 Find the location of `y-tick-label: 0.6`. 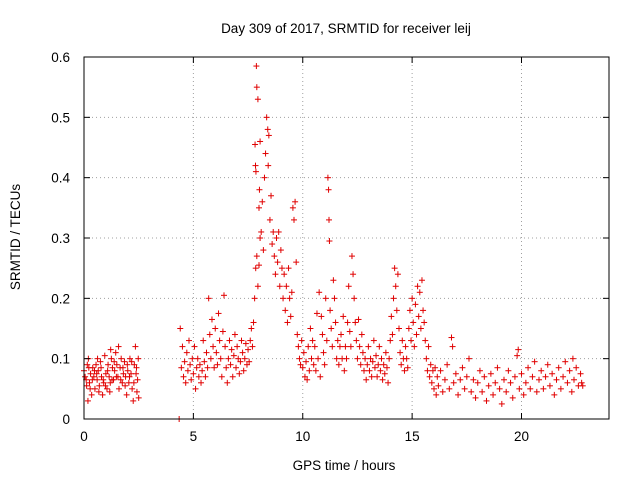

y-tick-label: 0.6 is located at coordinates (60, 57).